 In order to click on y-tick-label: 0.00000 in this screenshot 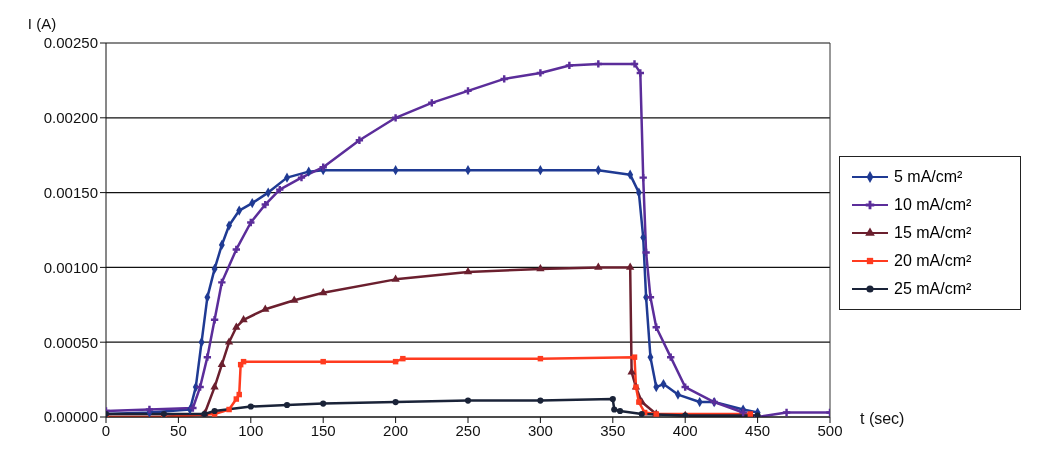, I will do `click(70, 417)`.